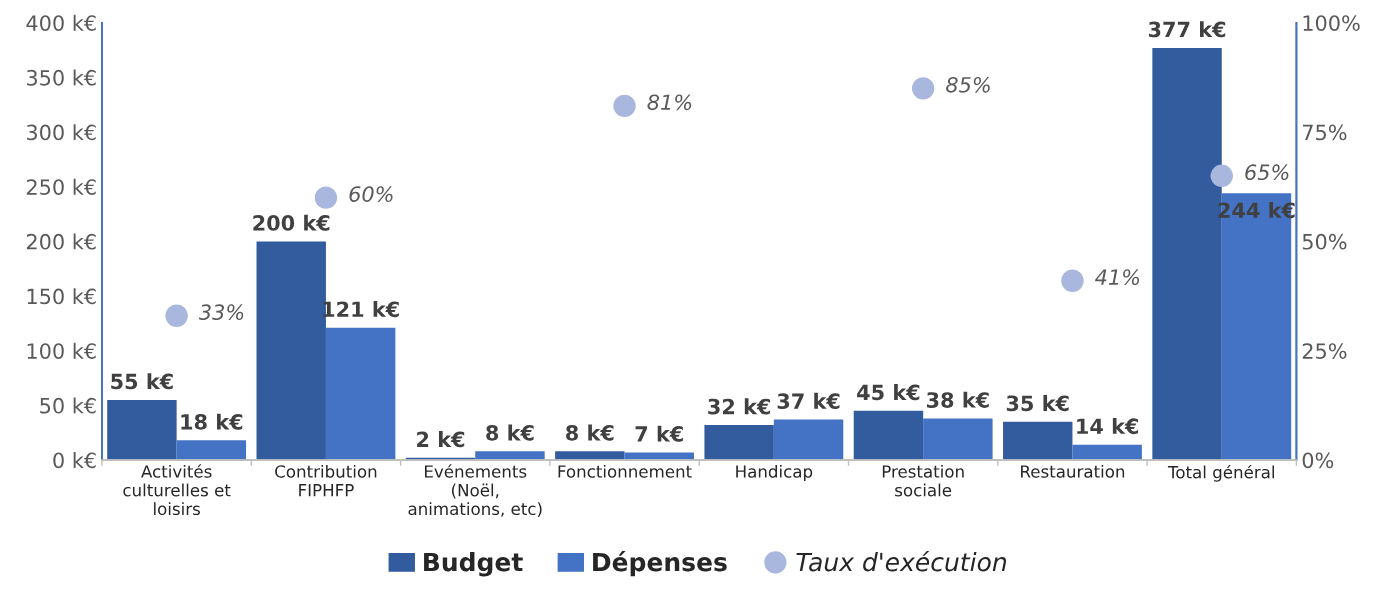  I want to click on legend-label: Taux d'exécution, so click(901, 561).